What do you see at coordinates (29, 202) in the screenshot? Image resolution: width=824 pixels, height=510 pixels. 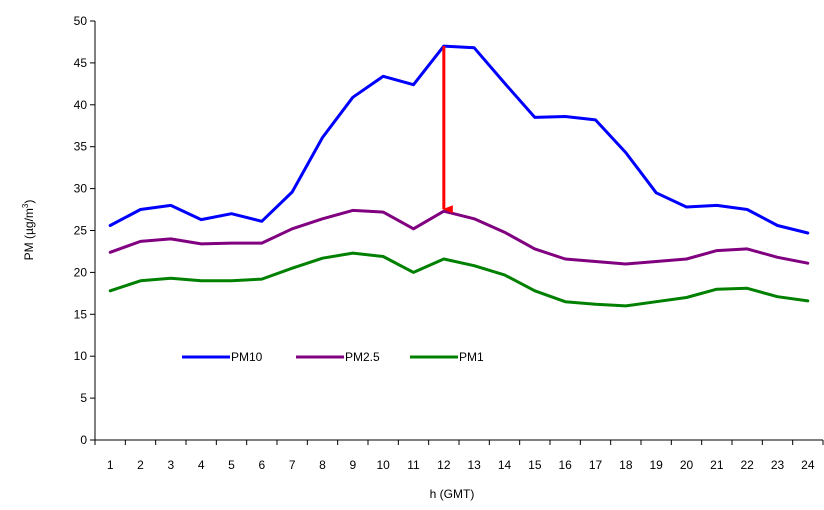 I see `y-axis-title-tail: )` at bounding box center [29, 202].